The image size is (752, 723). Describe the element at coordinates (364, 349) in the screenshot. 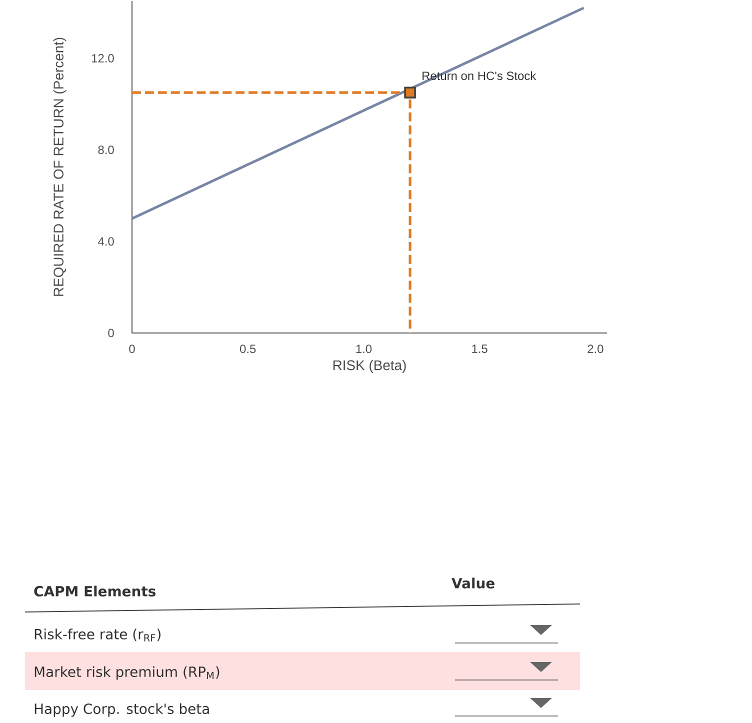

I see `x-tick-label: 1.0` at that location.